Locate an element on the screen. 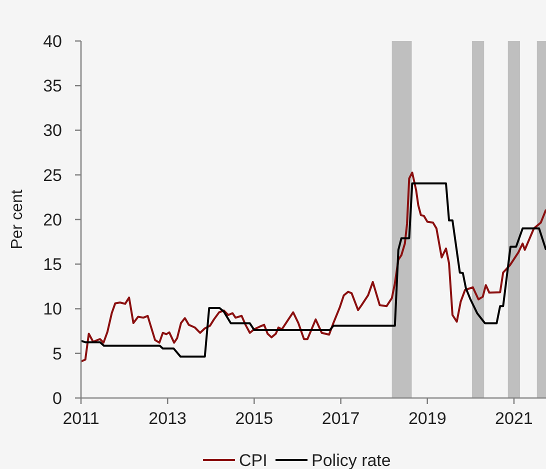 Image resolution: width=546 pixels, height=469 pixels. y-axis-title: Per cent is located at coordinates (17, 219).